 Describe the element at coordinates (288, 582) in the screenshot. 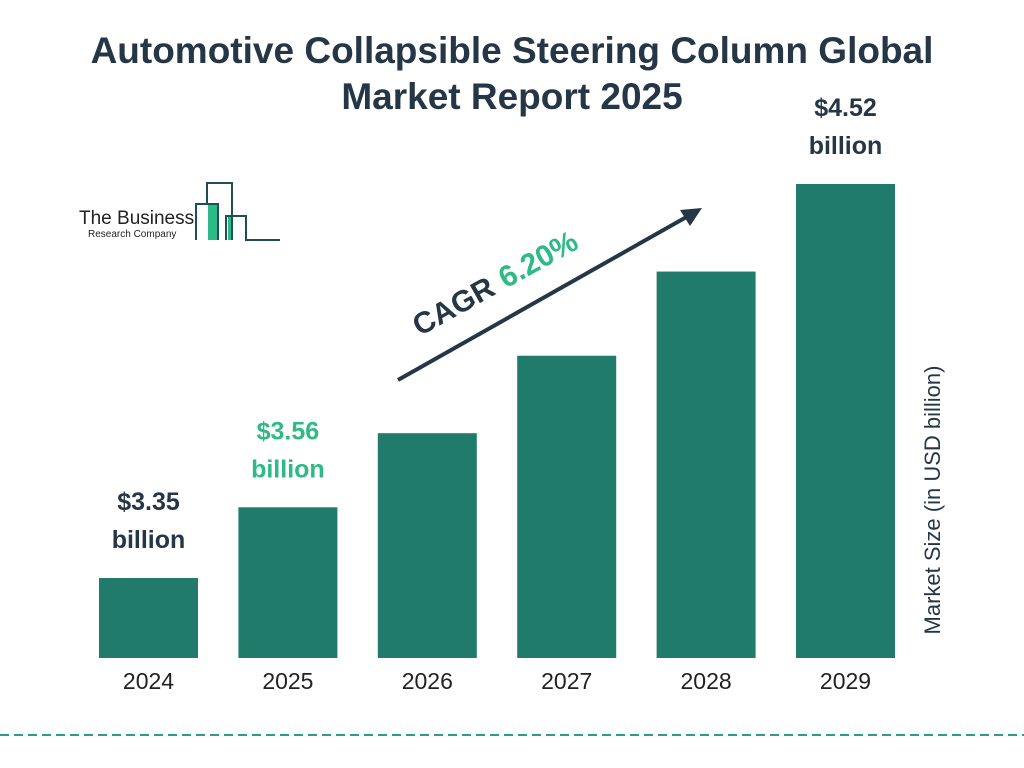

I see `bar-2025` at that location.